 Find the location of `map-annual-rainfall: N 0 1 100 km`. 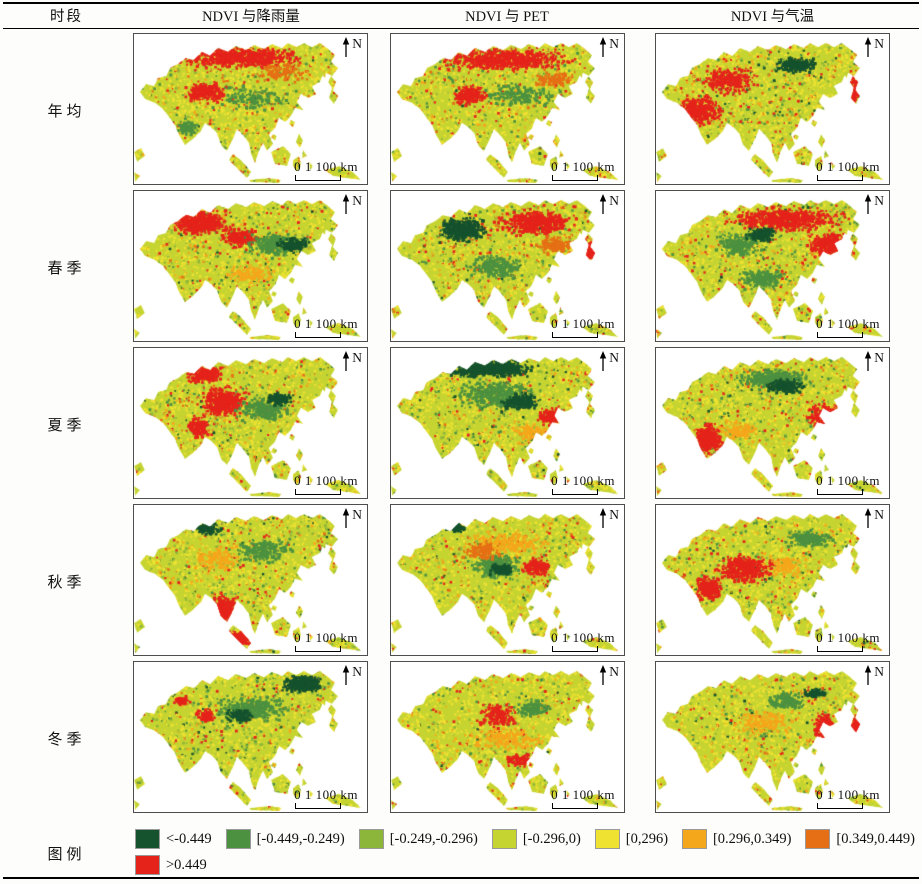

map-annual-rainfall: N 0 1 100 km is located at coordinates (250, 109).